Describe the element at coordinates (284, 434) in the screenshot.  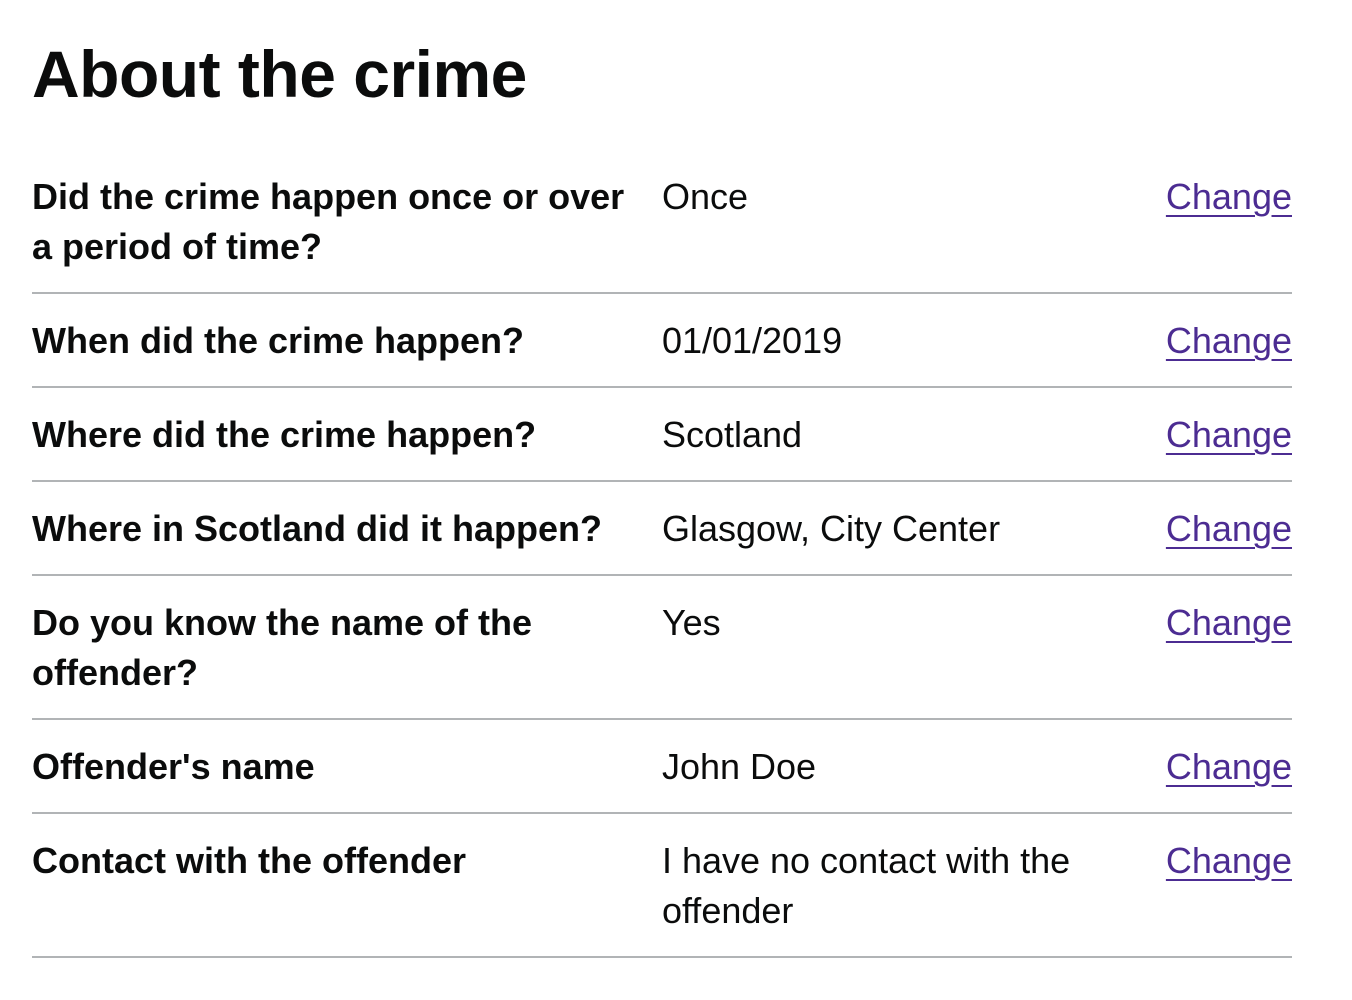
I see `summary-key: Where did the crime happen?` at that location.